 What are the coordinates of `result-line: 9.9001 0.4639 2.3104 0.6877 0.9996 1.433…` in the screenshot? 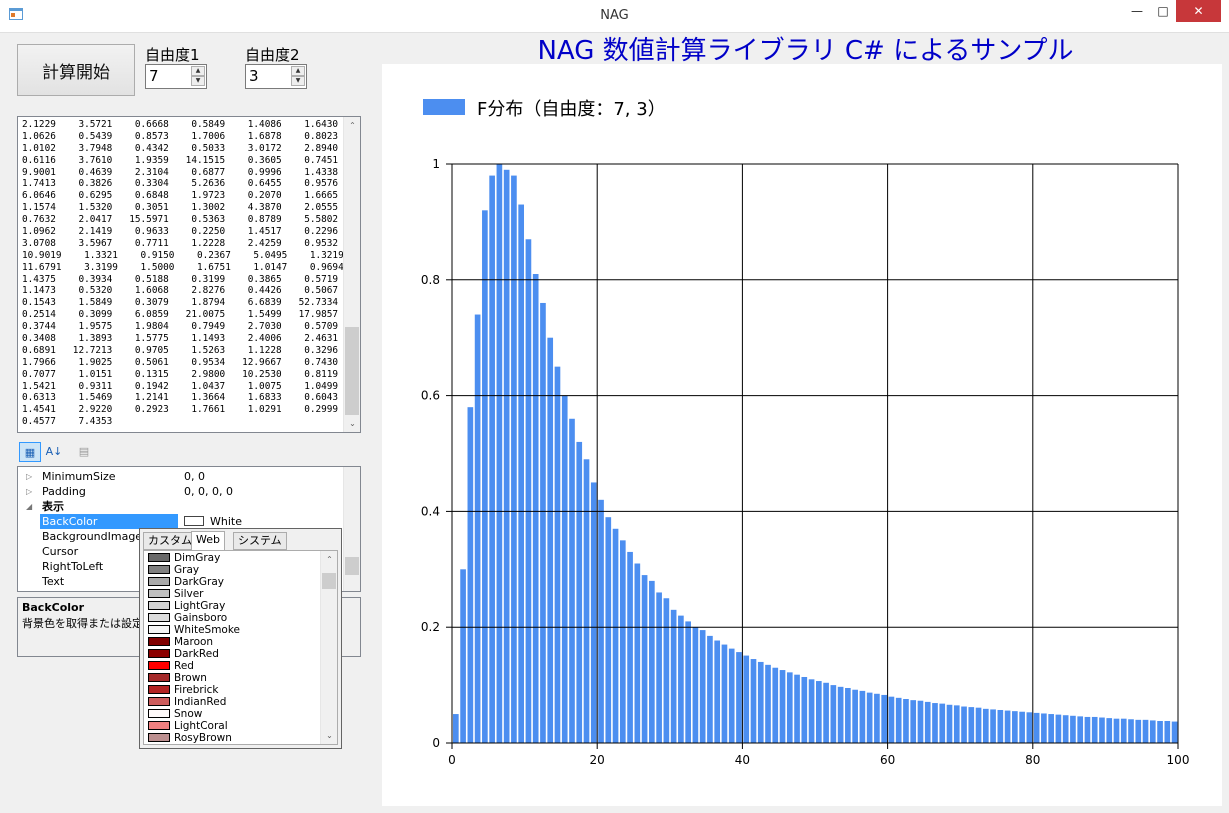 It's located at (180, 172).